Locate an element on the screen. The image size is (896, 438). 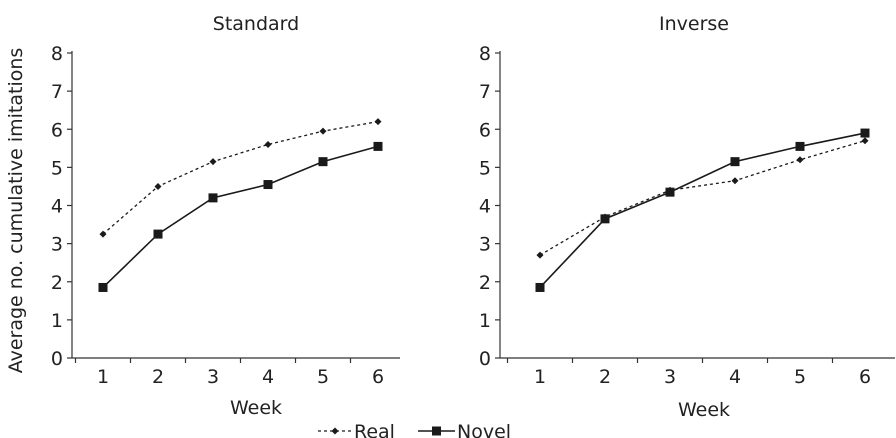
legend-item-real: Real is located at coordinates (356, 429).